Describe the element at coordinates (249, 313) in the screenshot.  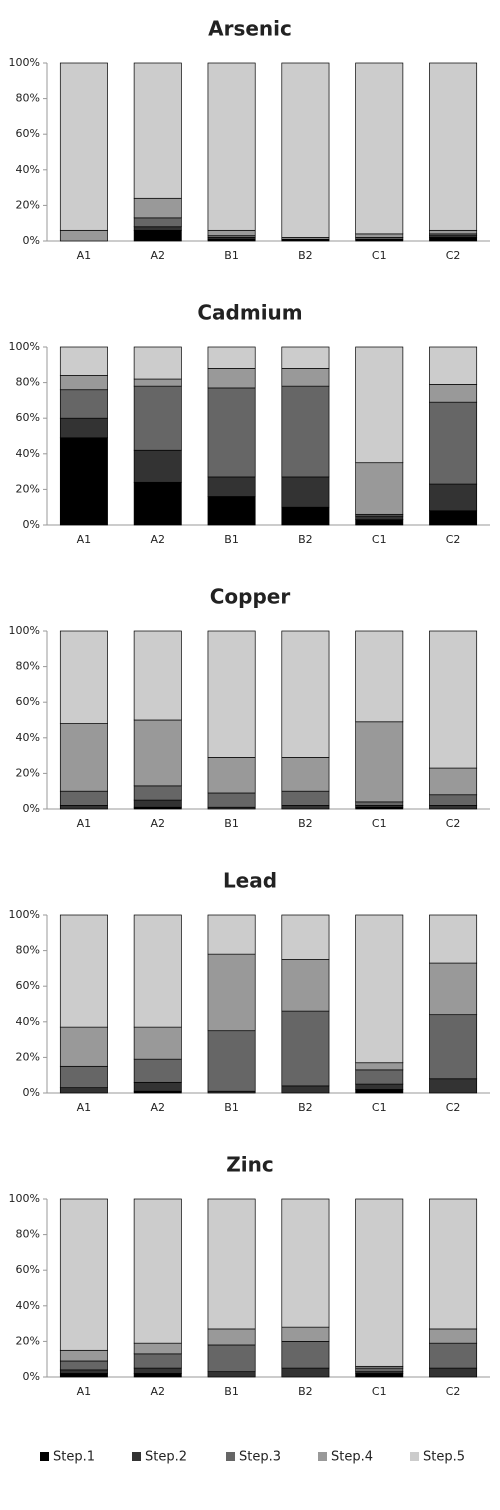
I see `chart-title: Cadmium` at that location.